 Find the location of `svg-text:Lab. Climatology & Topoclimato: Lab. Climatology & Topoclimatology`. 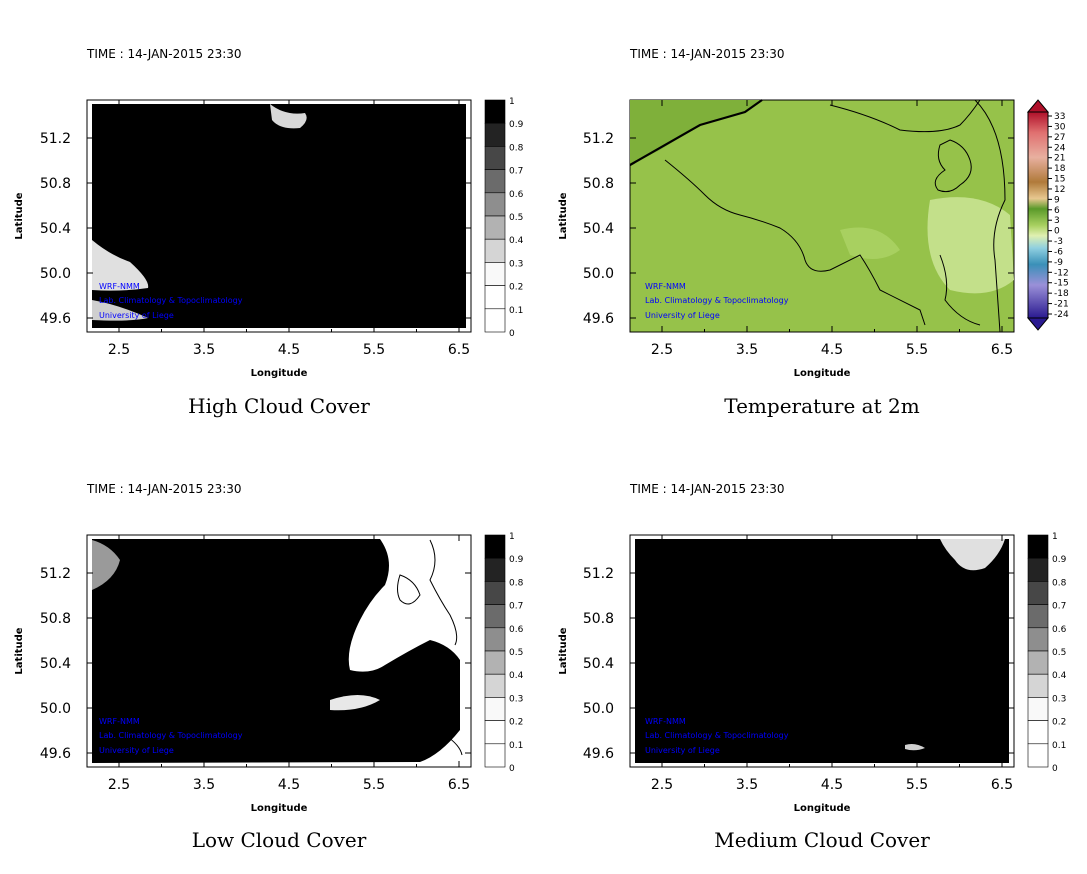

svg-text:Lab. Climatology & Topoclimato: Lab. Climatology & Topoclimatology is located at coordinates (171, 300).